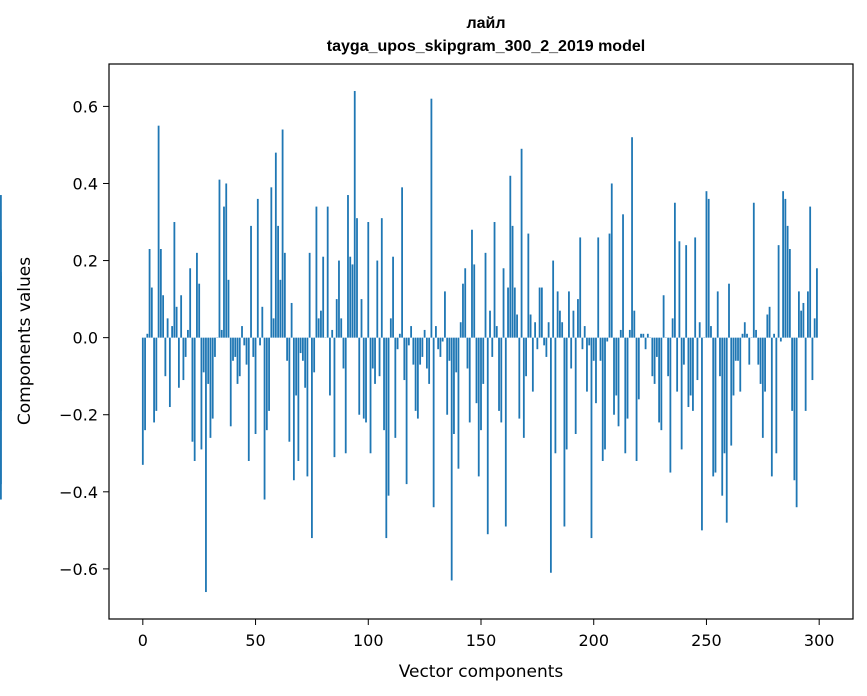 The width and height of the screenshot is (867, 696). Describe the element at coordinates (143, 640) in the screenshot. I see `x-tick-label: 0` at that location.